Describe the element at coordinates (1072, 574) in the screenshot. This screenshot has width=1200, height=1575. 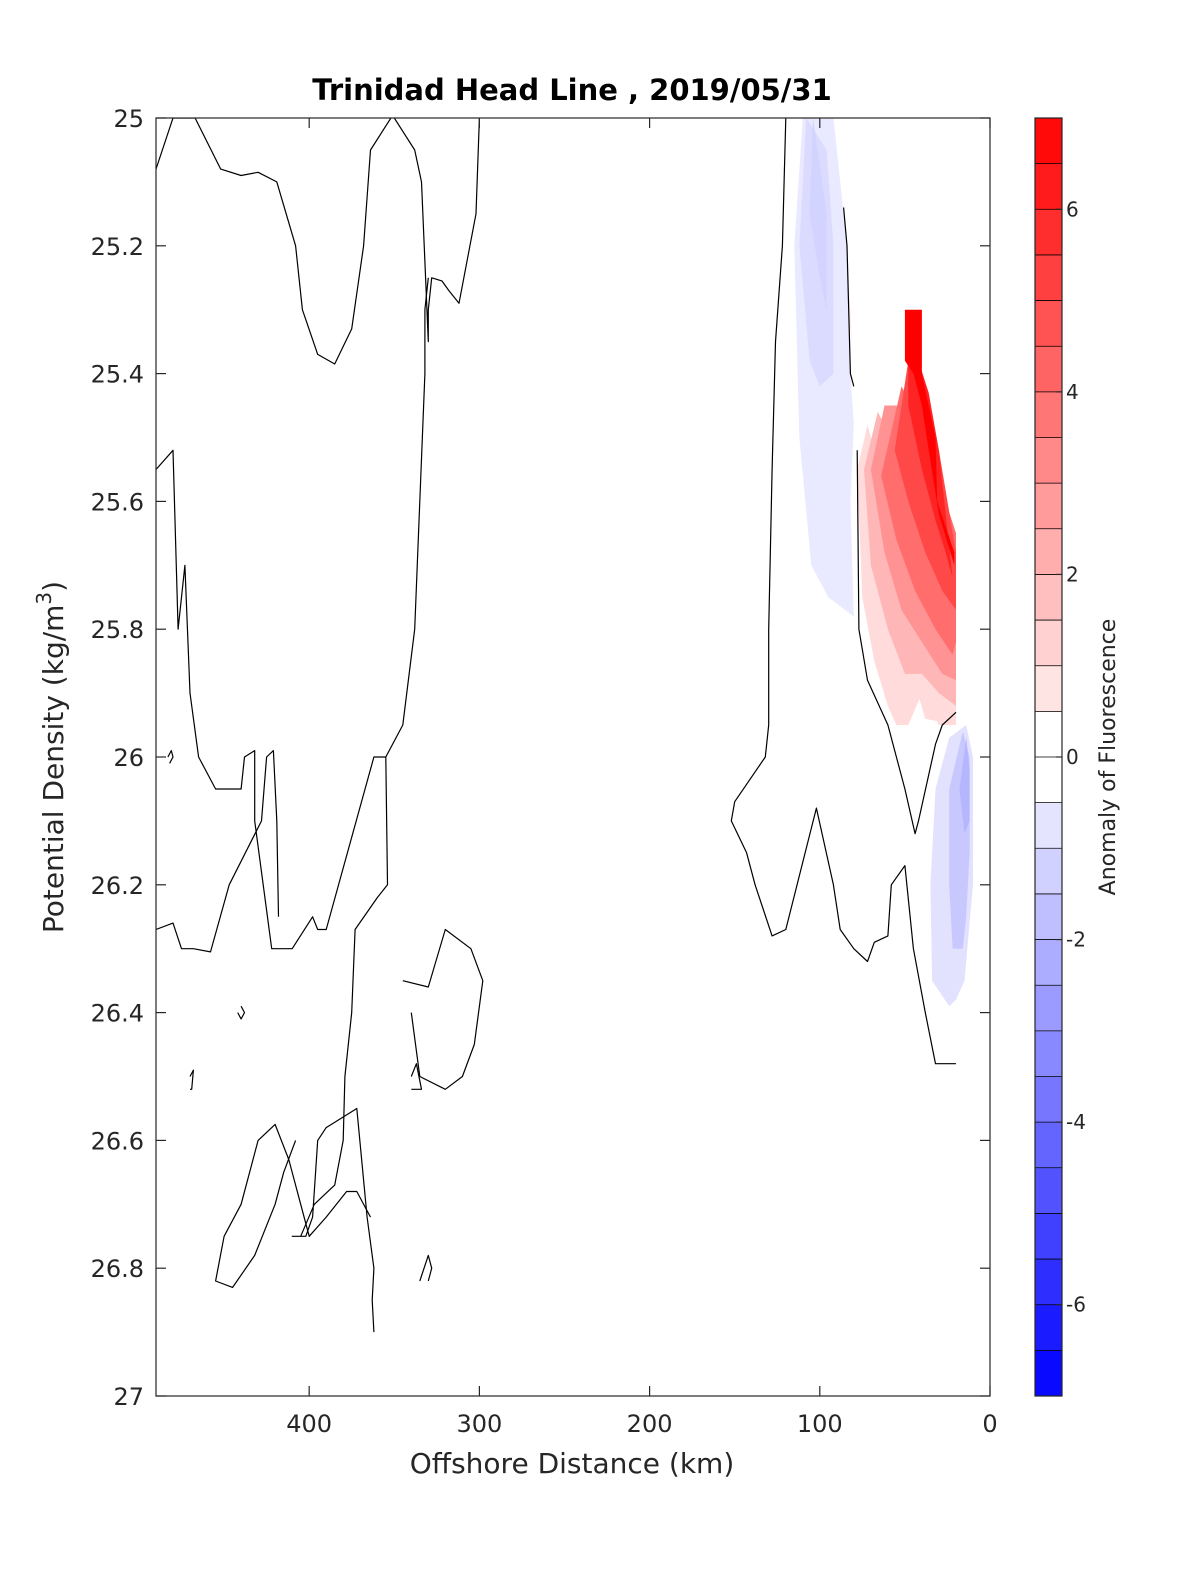
I see `colorbar-tick-label: 2` at that location.